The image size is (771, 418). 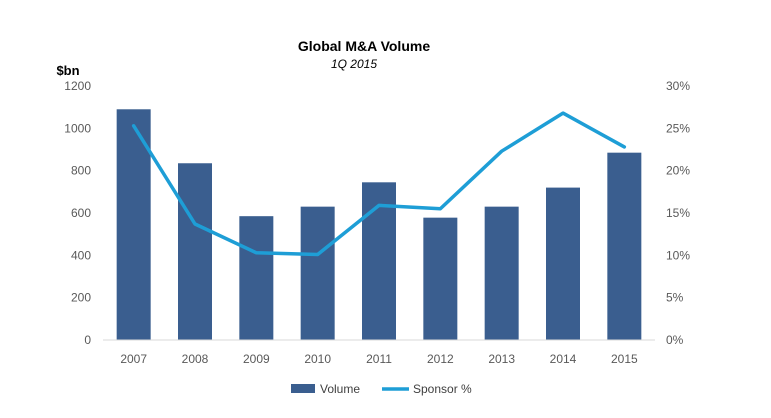 I want to click on right-tick-label: 5%, so click(x=675, y=298).